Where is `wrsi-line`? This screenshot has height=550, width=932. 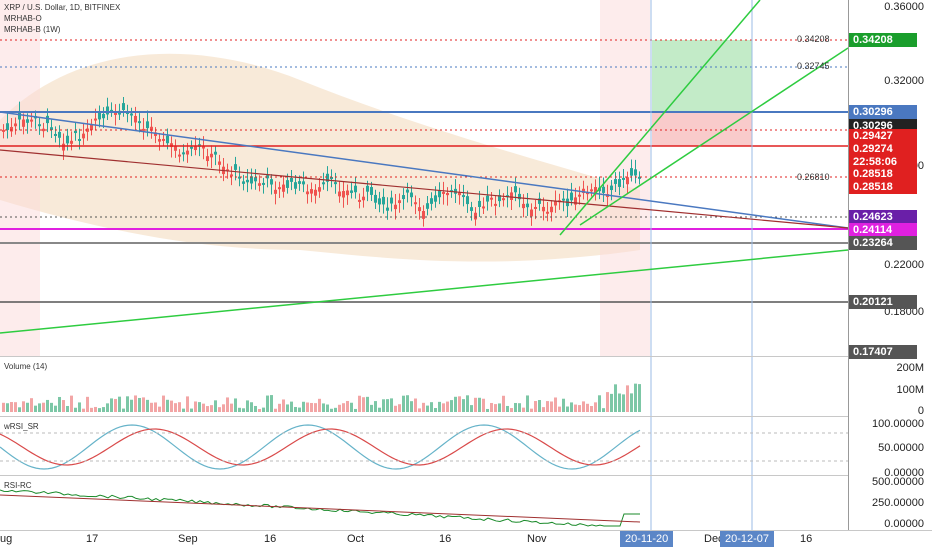
wrsi-line is located at coordinates (320, 447).